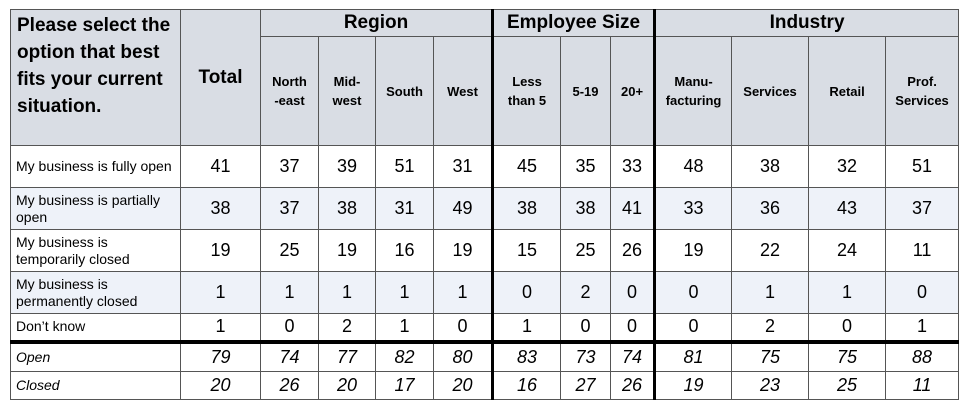 Image resolution: width=960 pixels, height=408 pixels. What do you see at coordinates (95, 166) in the screenshot?
I see `row-label: My business is fully open` at bounding box center [95, 166].